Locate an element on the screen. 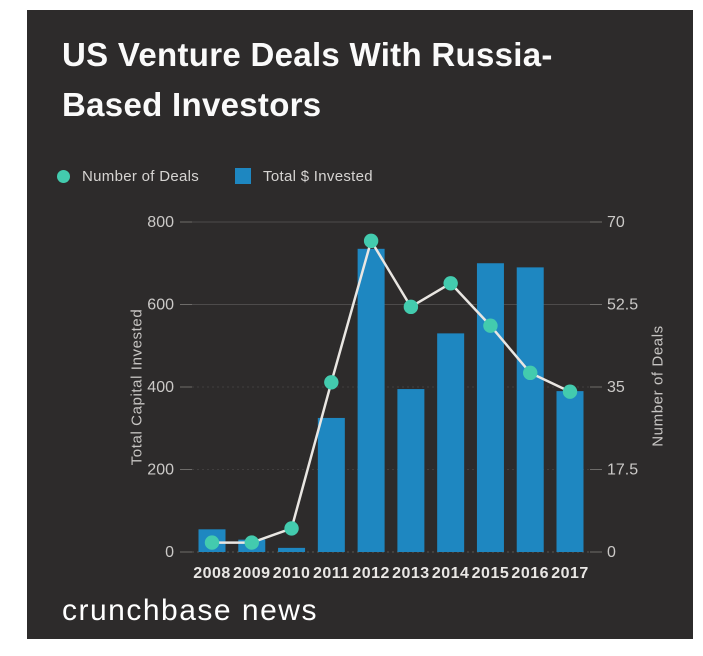 The image size is (703, 656). point-2012 is located at coordinates (371, 241).